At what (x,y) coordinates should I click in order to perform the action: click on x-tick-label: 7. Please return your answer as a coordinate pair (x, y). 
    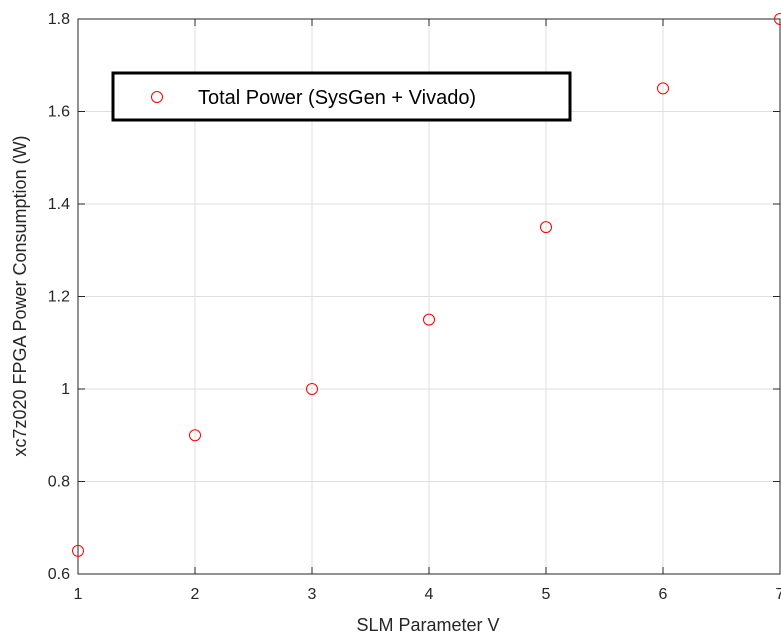
    Looking at the image, I should click on (778, 594).